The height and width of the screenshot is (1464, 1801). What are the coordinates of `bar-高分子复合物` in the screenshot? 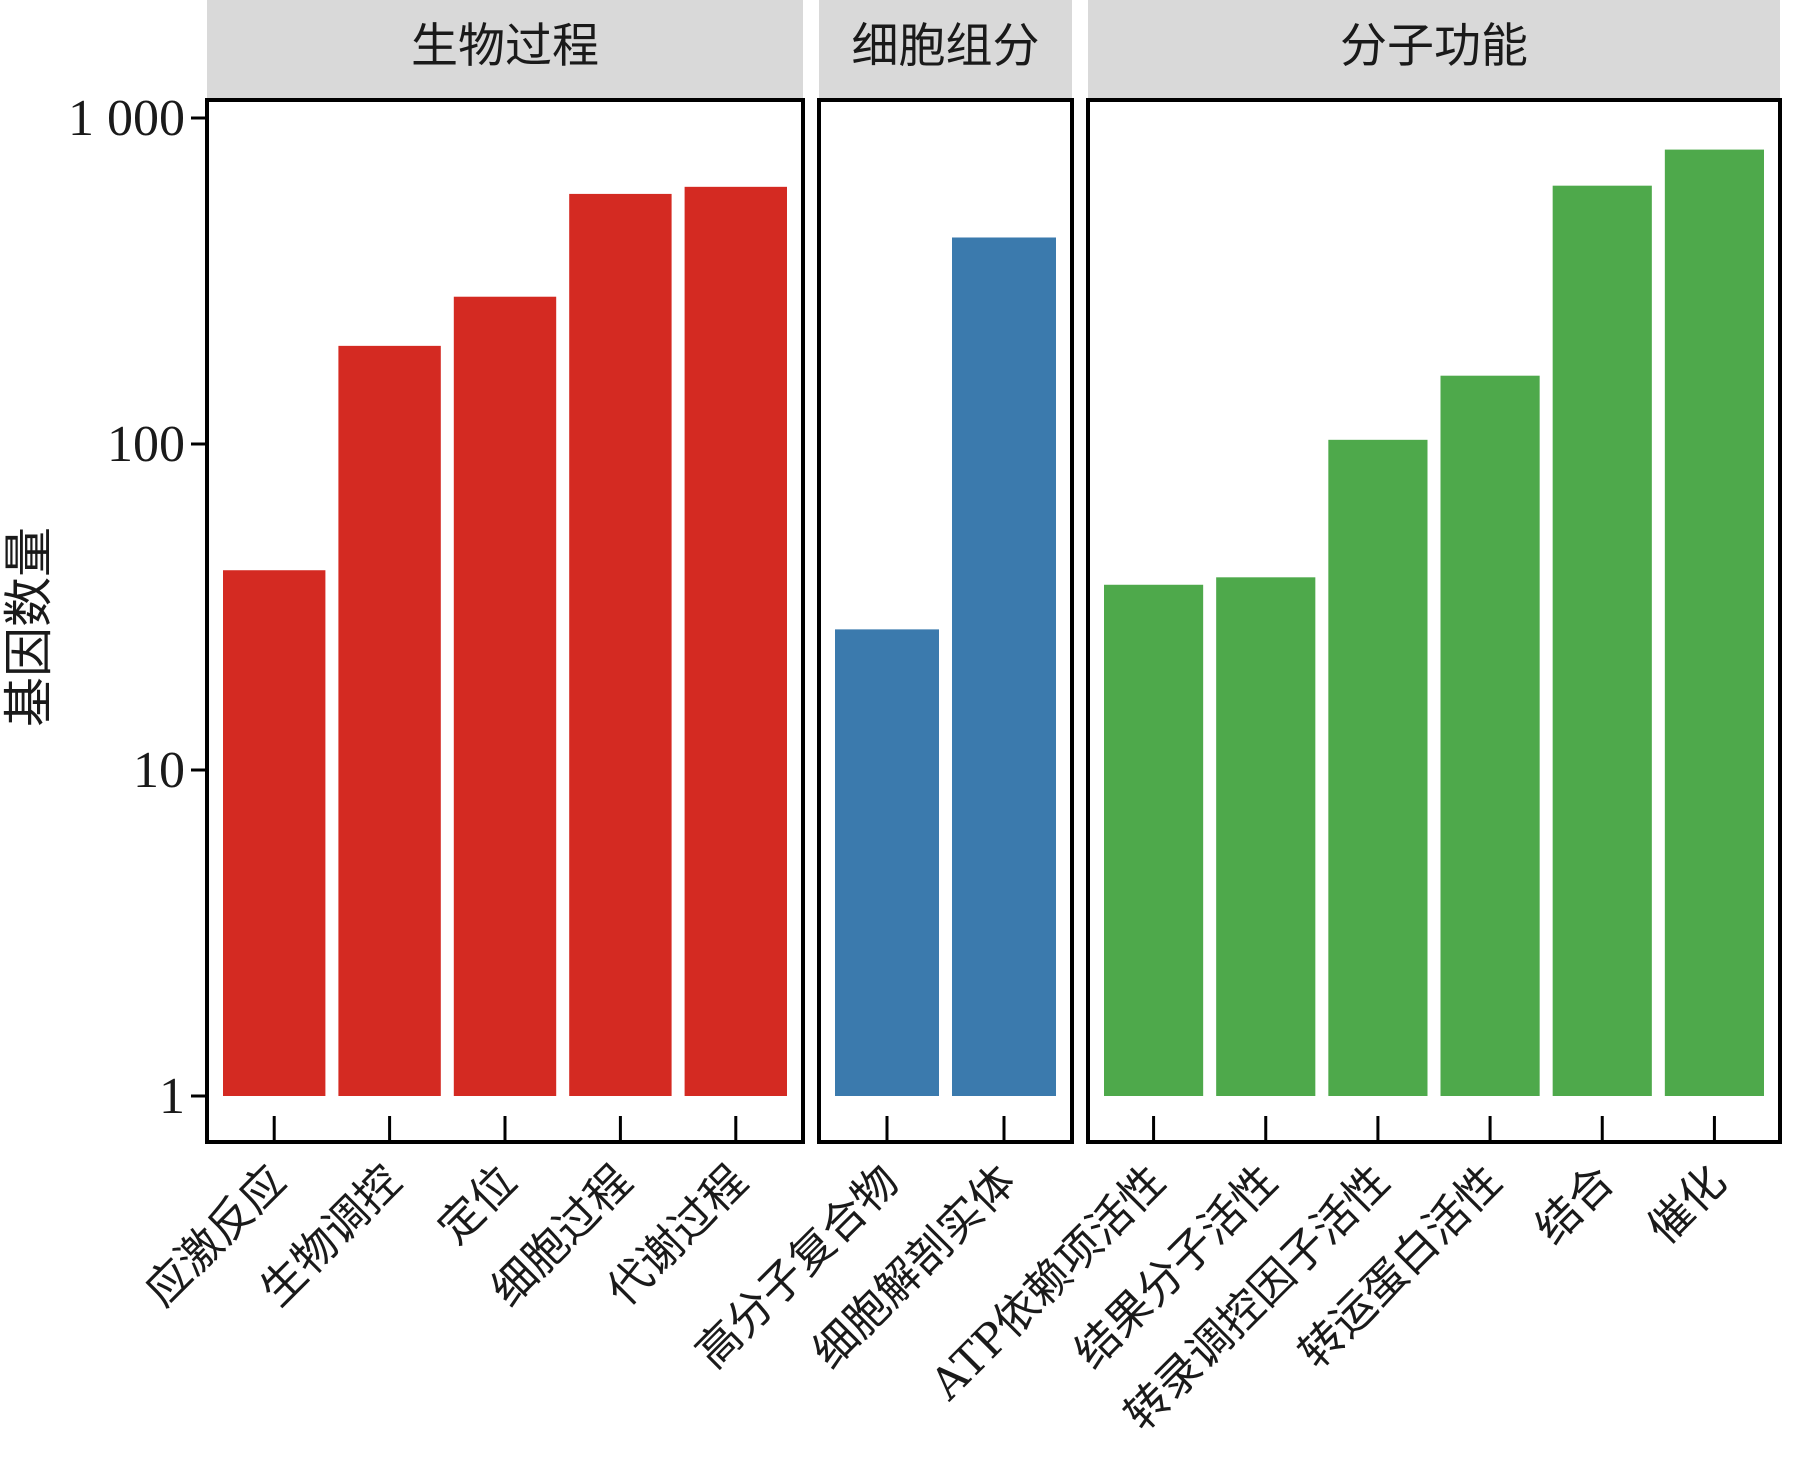 It's located at (887, 862).